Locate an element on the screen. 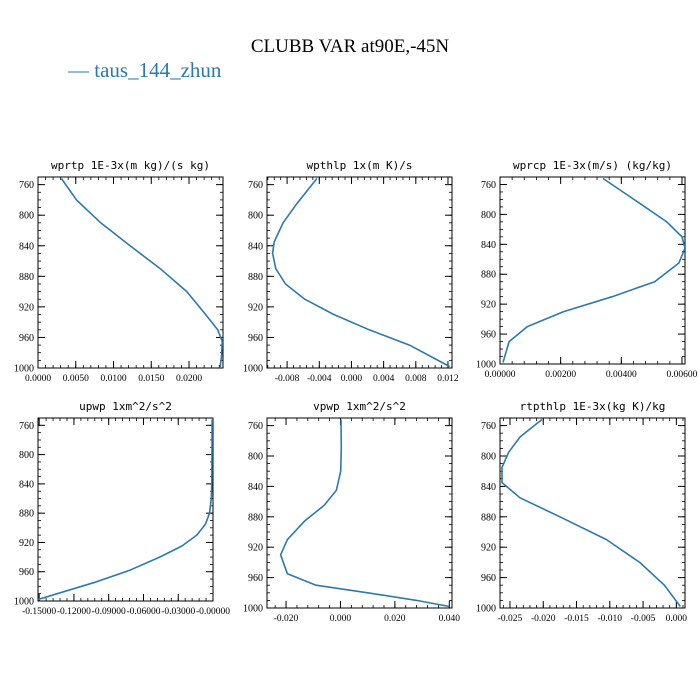 Image resolution: width=700 pixels, height=700 pixels. x-tick-label: -0.03000 is located at coordinates (178, 612).